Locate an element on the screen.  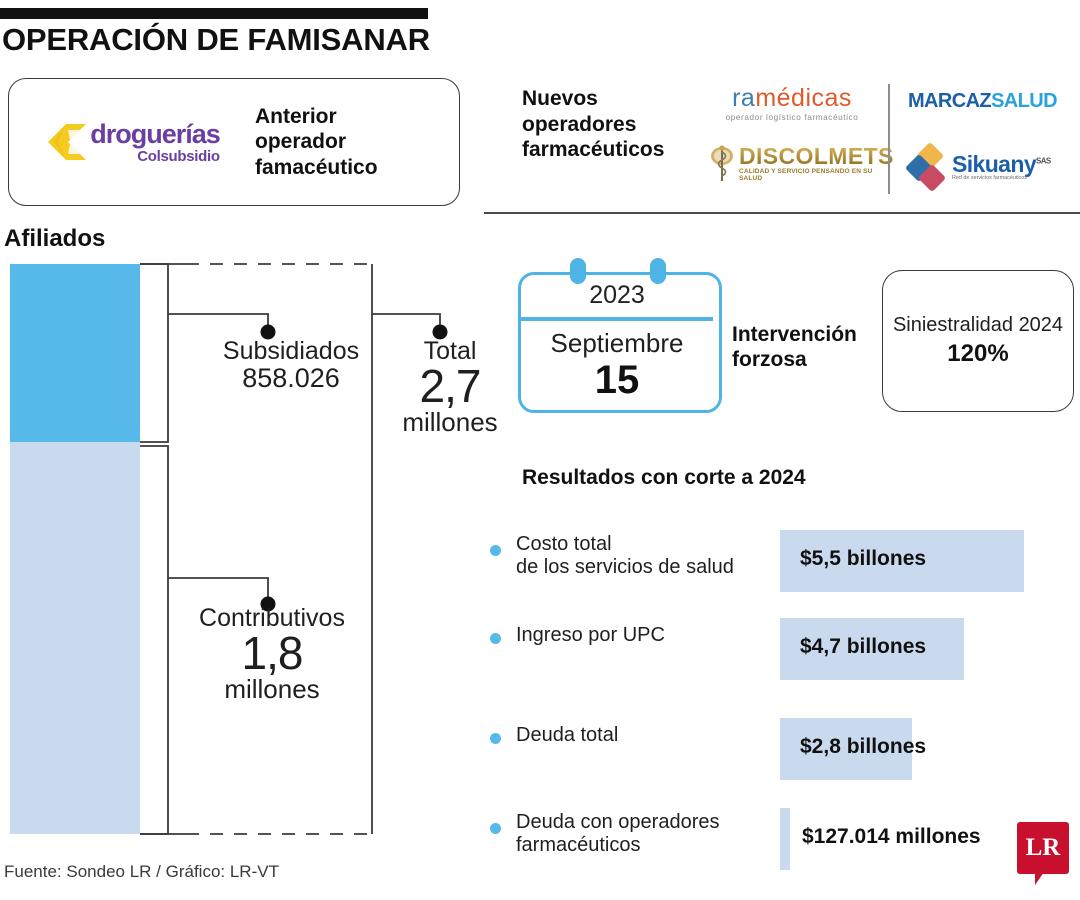
lr-logo-text: LR is located at coordinates (1043, 847).